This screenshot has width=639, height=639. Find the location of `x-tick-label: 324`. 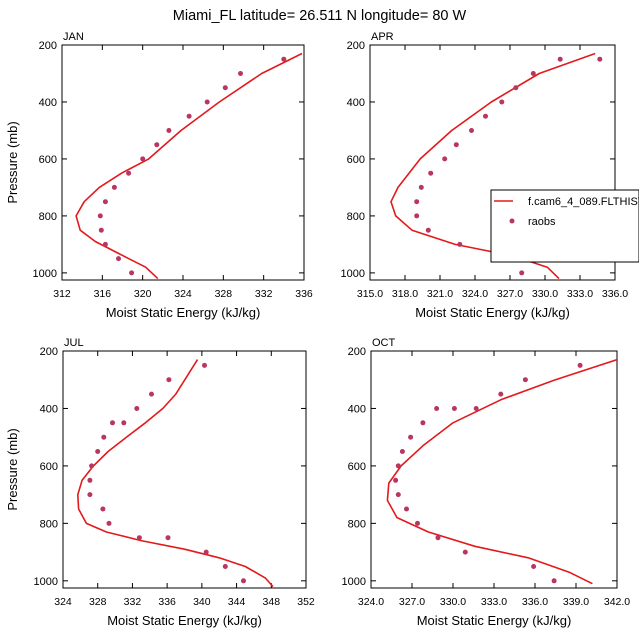

x-tick-label: 324 is located at coordinates (63, 602).